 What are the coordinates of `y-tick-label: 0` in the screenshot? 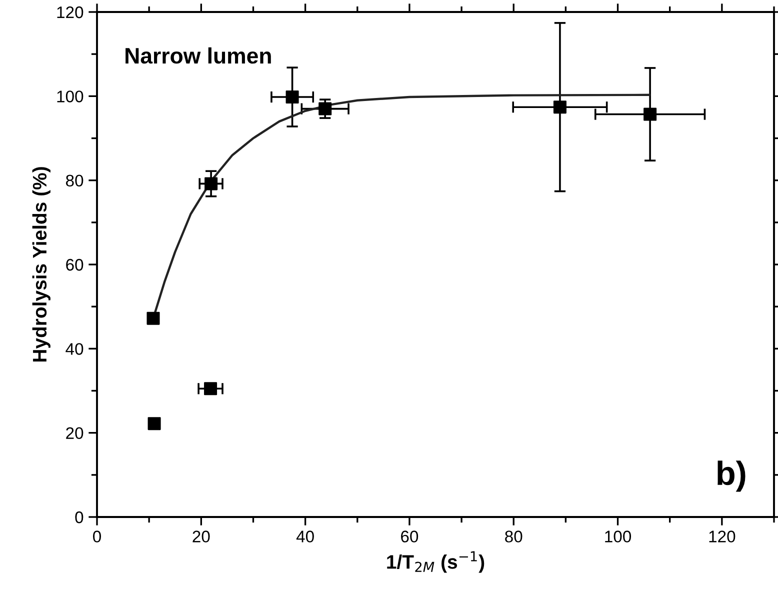 It's located at (79, 517).